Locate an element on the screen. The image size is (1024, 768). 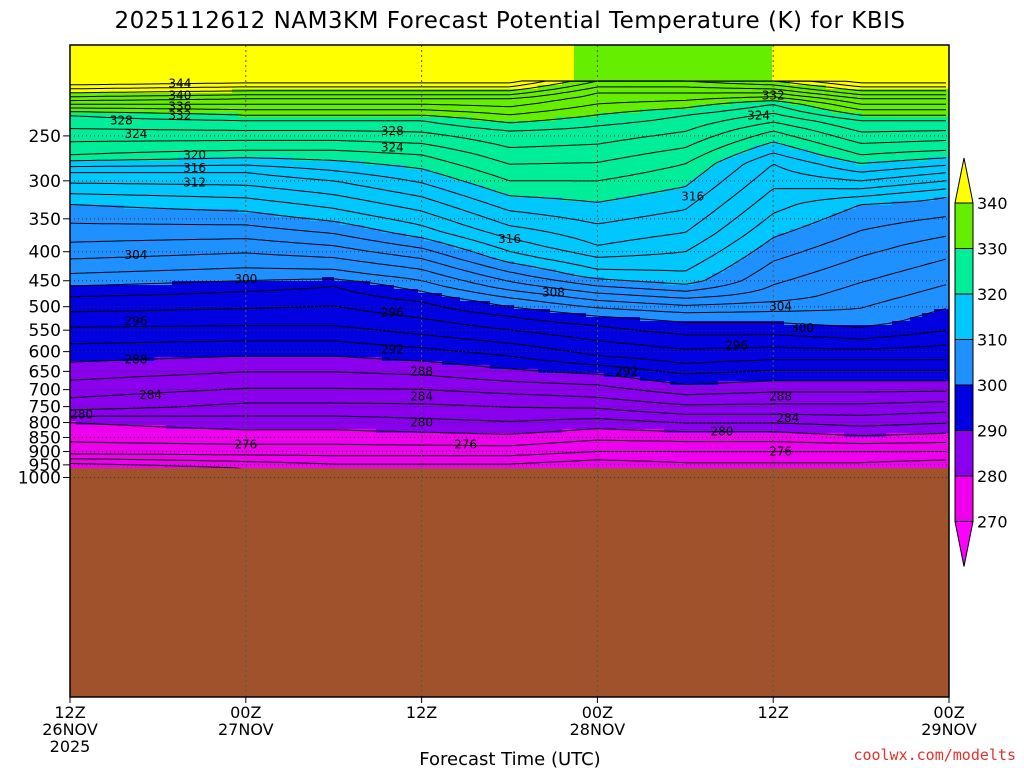
y-tick-label: 700 is located at coordinates (45, 391).